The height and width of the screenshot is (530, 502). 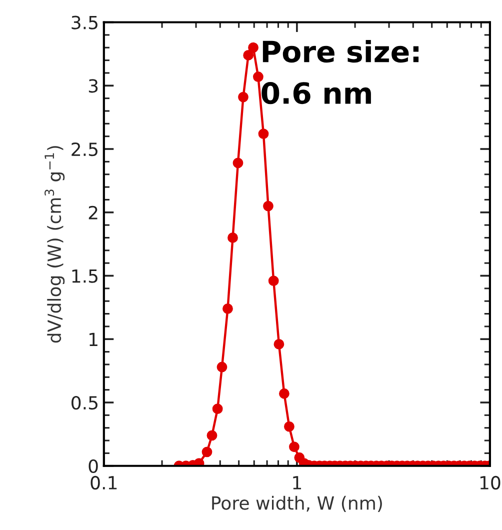 I want to click on x-tick-label: 1, so click(x=297, y=483).